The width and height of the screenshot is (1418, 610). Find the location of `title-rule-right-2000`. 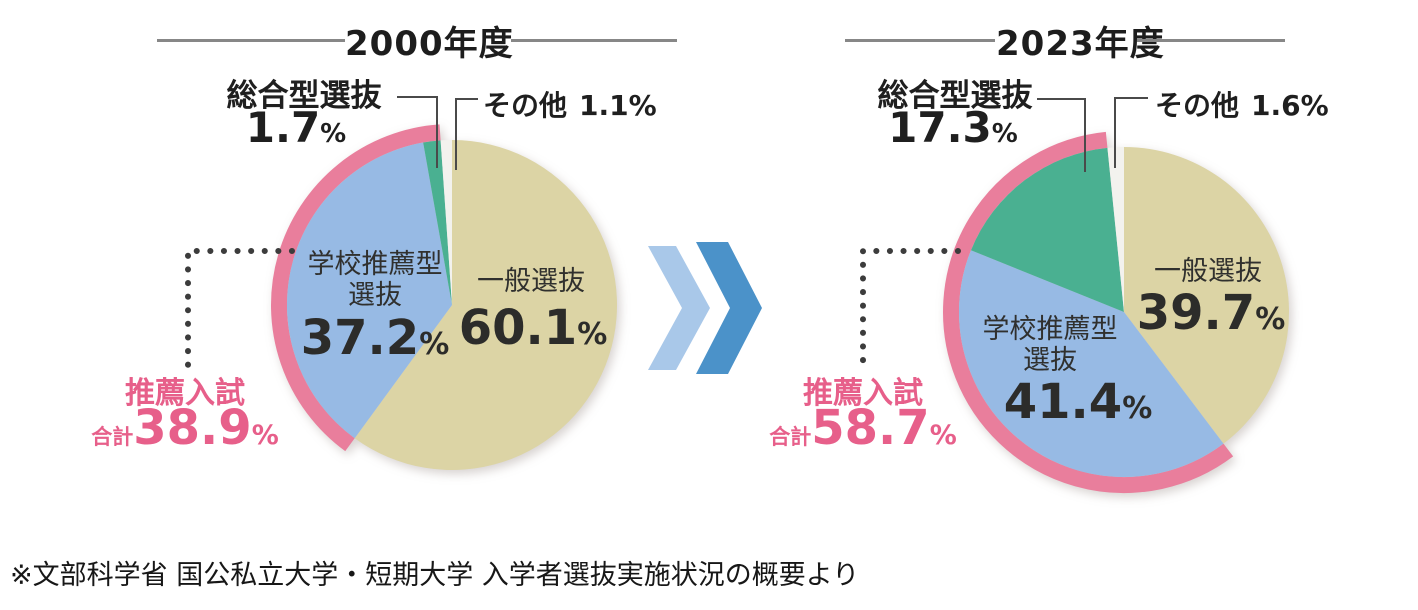

title-rule-right-2000 is located at coordinates (594, 40).